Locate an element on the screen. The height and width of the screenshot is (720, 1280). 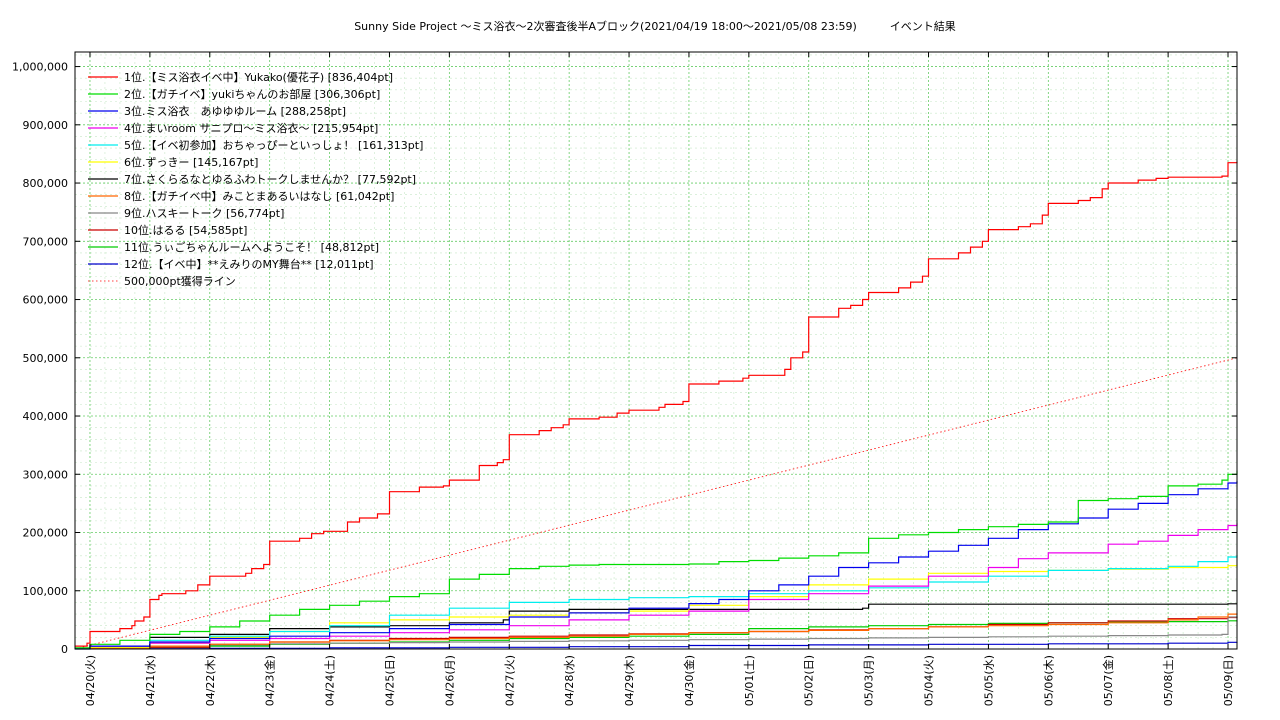
legend-label: 9位.ハスキートーク [56,774pt] is located at coordinates (204, 213).